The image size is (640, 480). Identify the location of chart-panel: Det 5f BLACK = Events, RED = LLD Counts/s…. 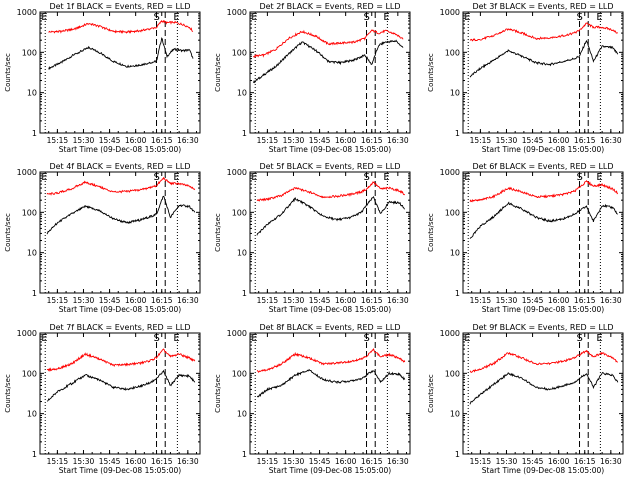
(312, 238).